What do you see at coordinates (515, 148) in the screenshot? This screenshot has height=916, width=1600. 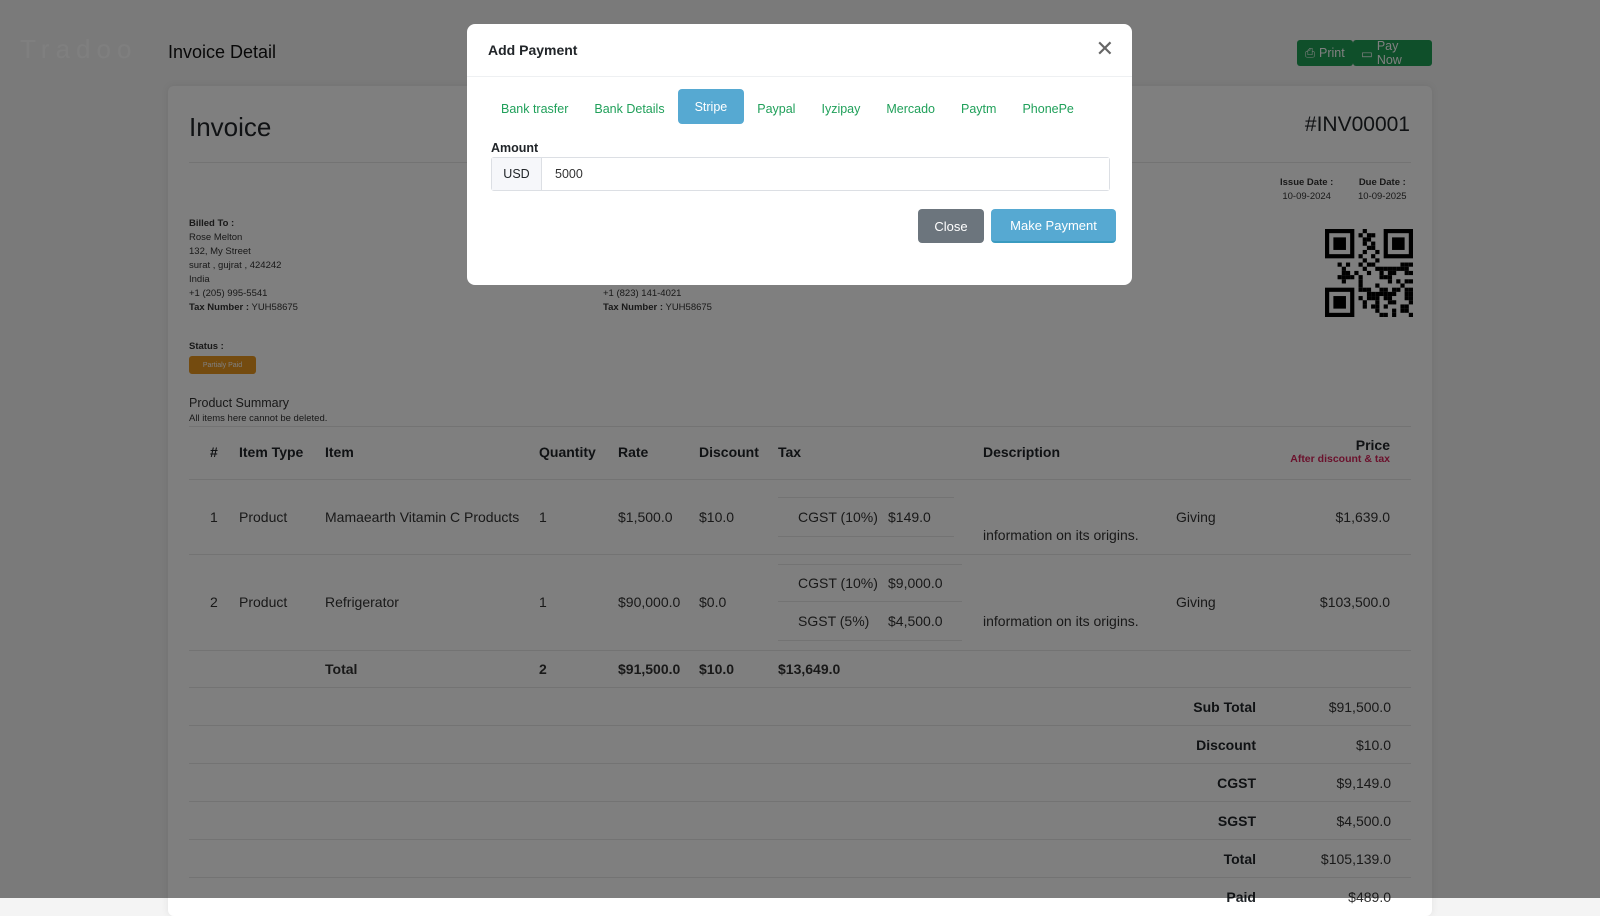 I see `amount-label: Amount` at bounding box center [515, 148].